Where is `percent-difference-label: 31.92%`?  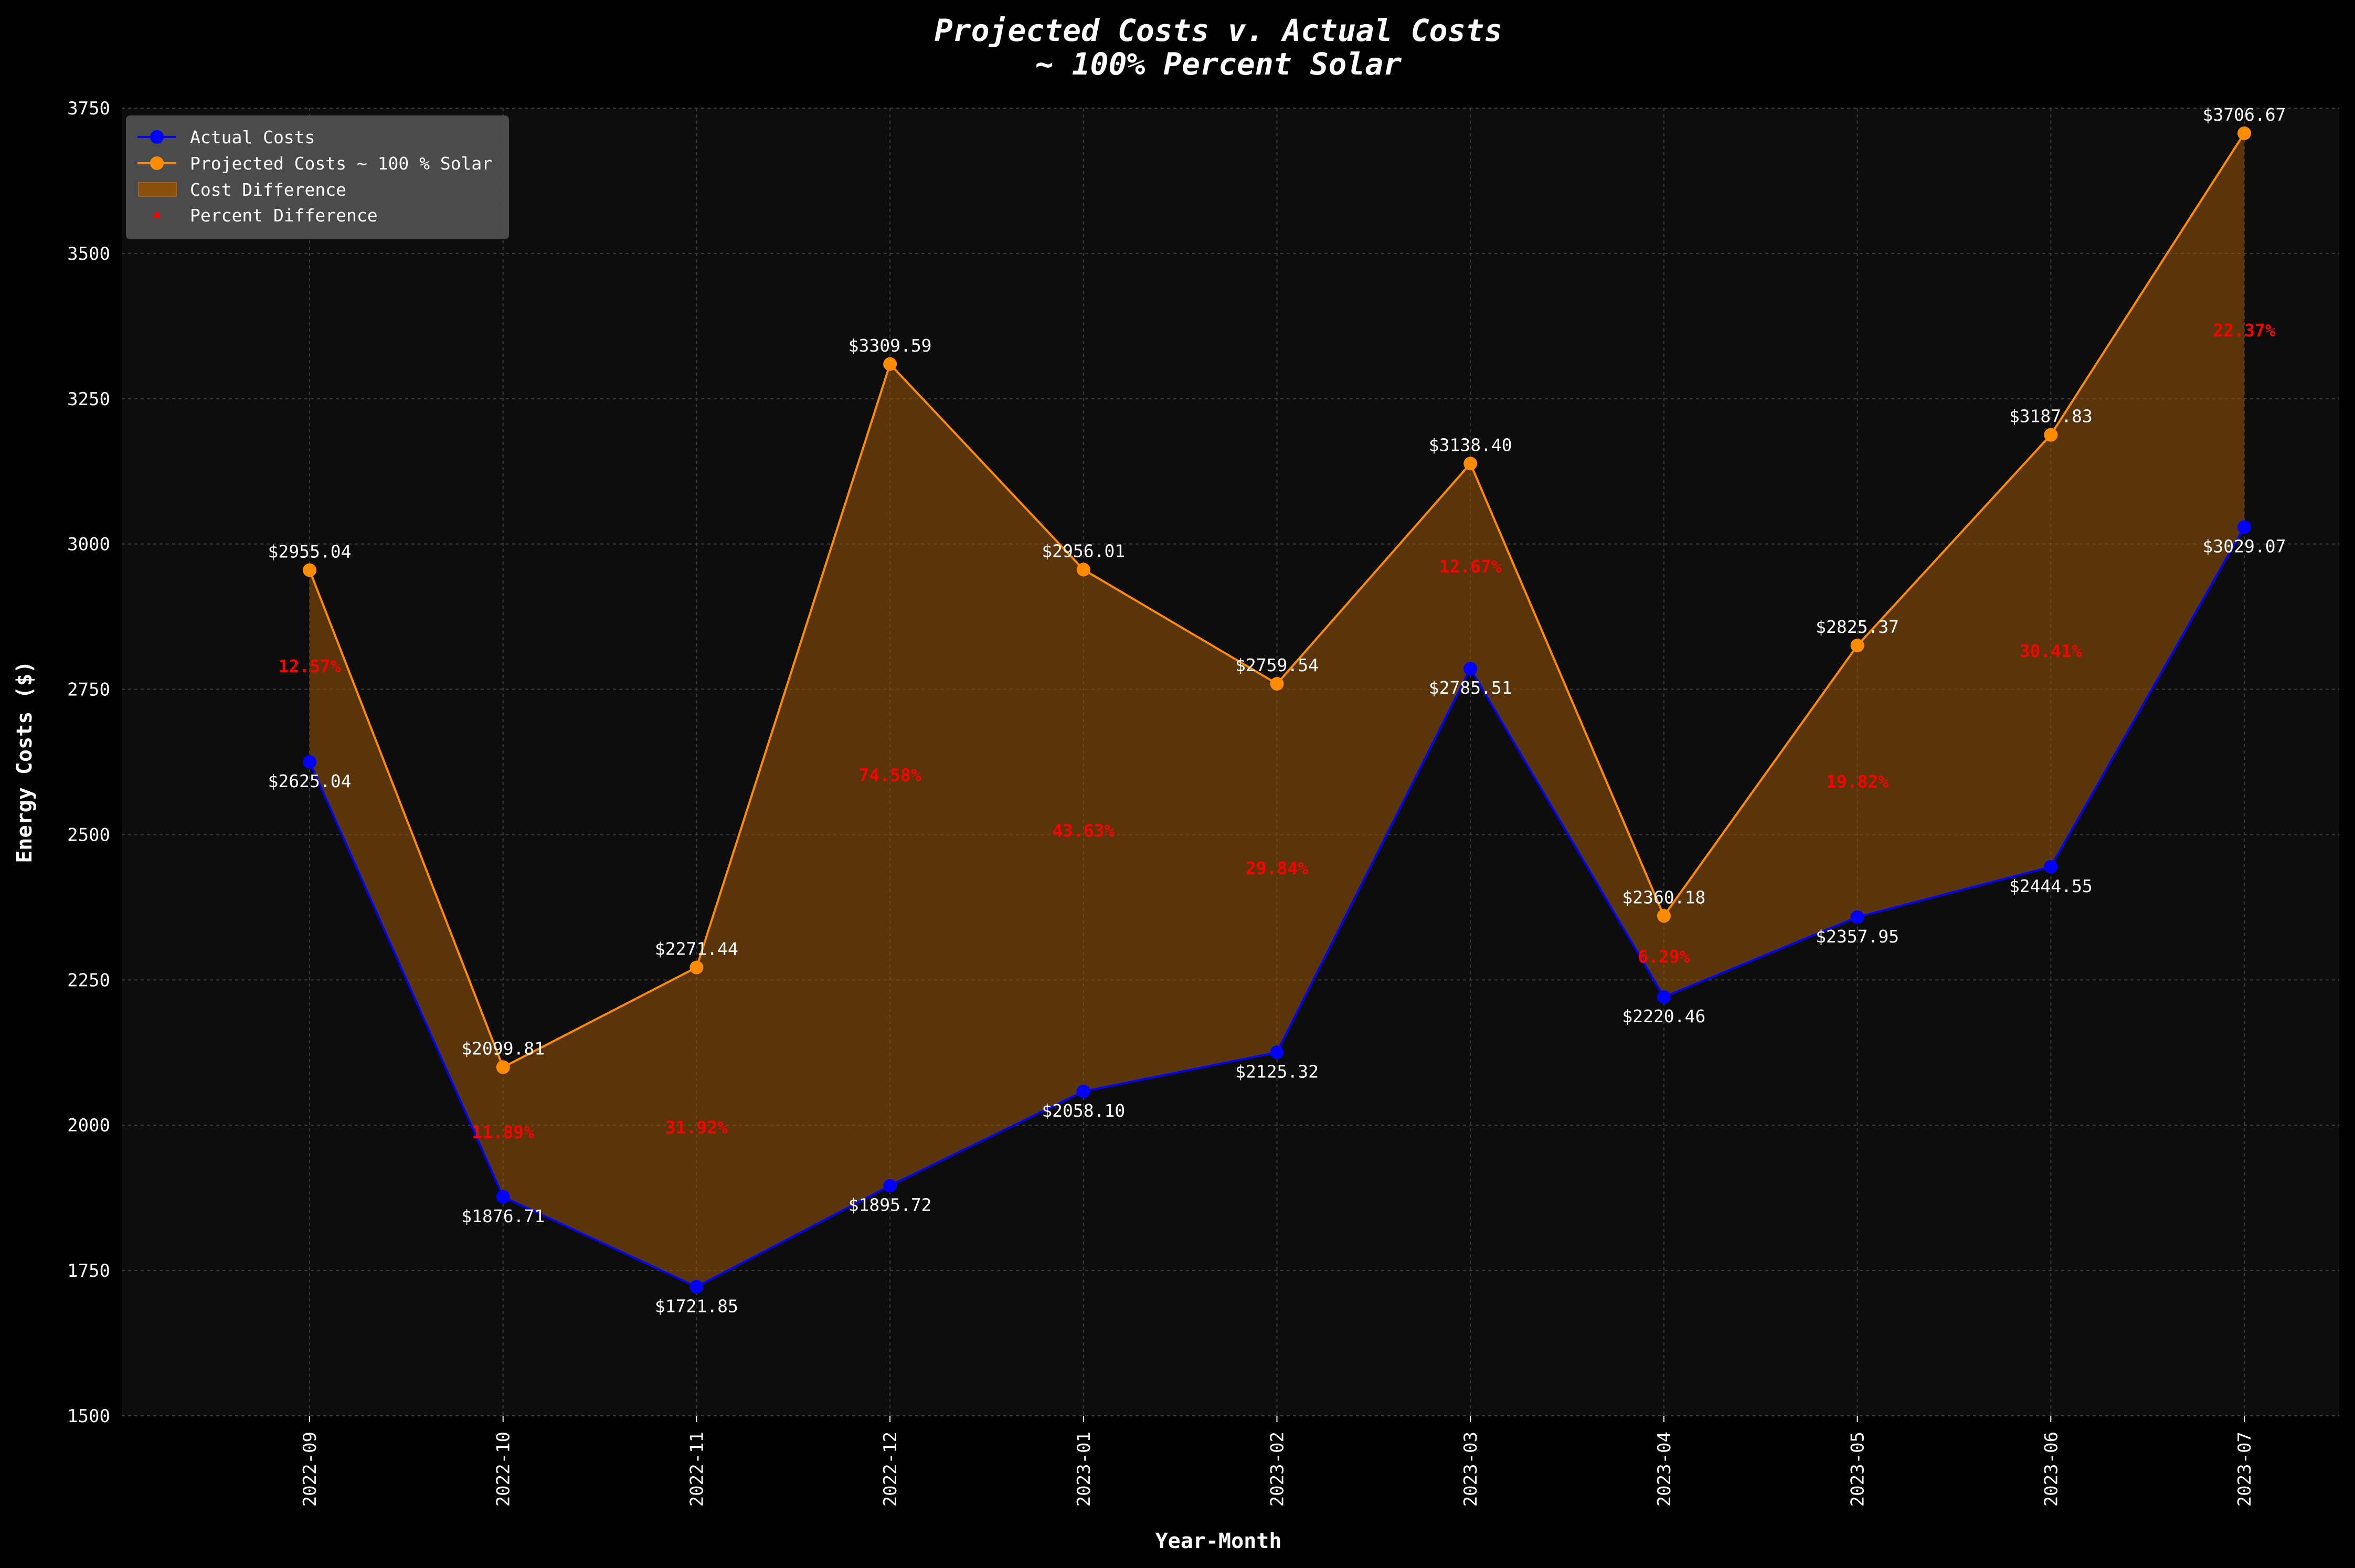 percent-difference-label: 31.92% is located at coordinates (697, 1127).